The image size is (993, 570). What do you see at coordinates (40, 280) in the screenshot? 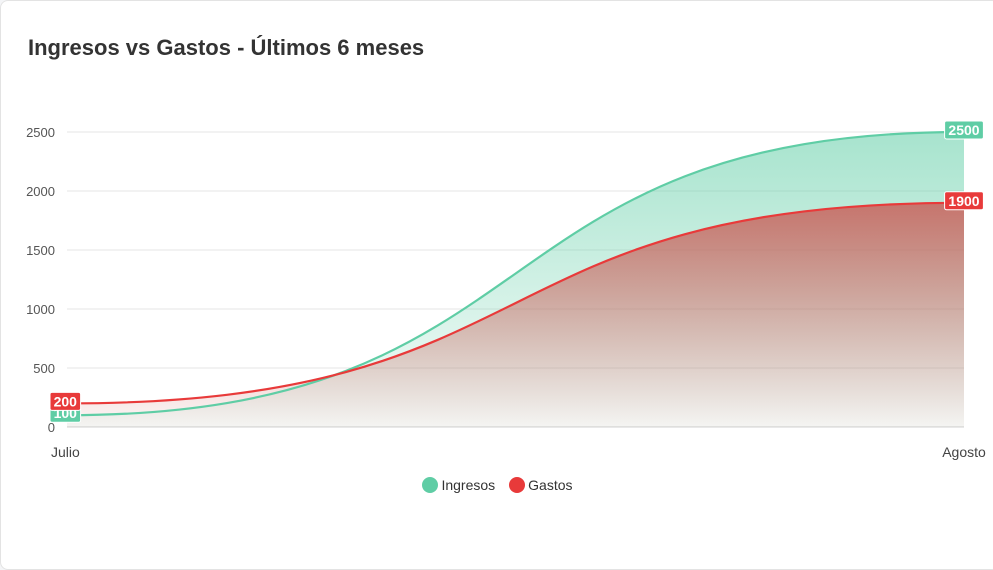
I see `y-axis-ticks: 0 500 1000 1500 2000 2500` at bounding box center [40, 280].